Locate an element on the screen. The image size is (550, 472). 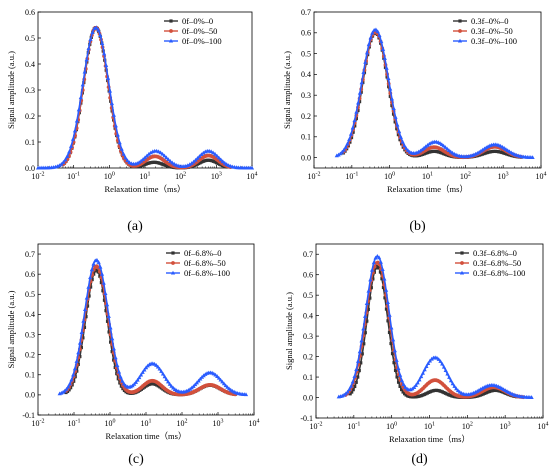
y-tick-label: 0.3 is located at coordinates (30, 334).